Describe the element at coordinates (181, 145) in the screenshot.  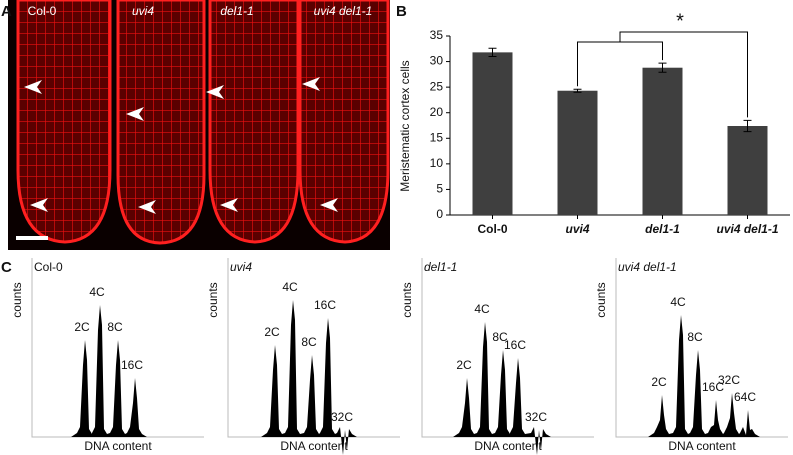
I see `arrowheads` at that location.